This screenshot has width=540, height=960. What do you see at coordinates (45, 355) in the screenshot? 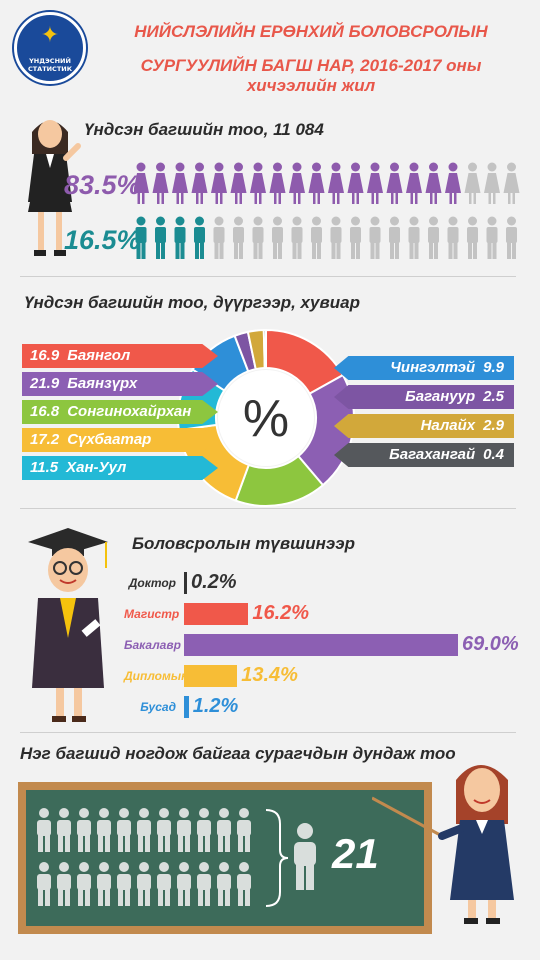
I see `district-value: 16.9` at bounding box center [45, 355].